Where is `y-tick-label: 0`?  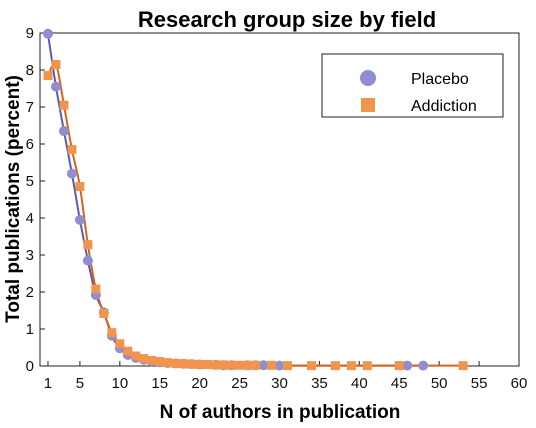
y-tick-label: 0 is located at coordinates (30, 366).